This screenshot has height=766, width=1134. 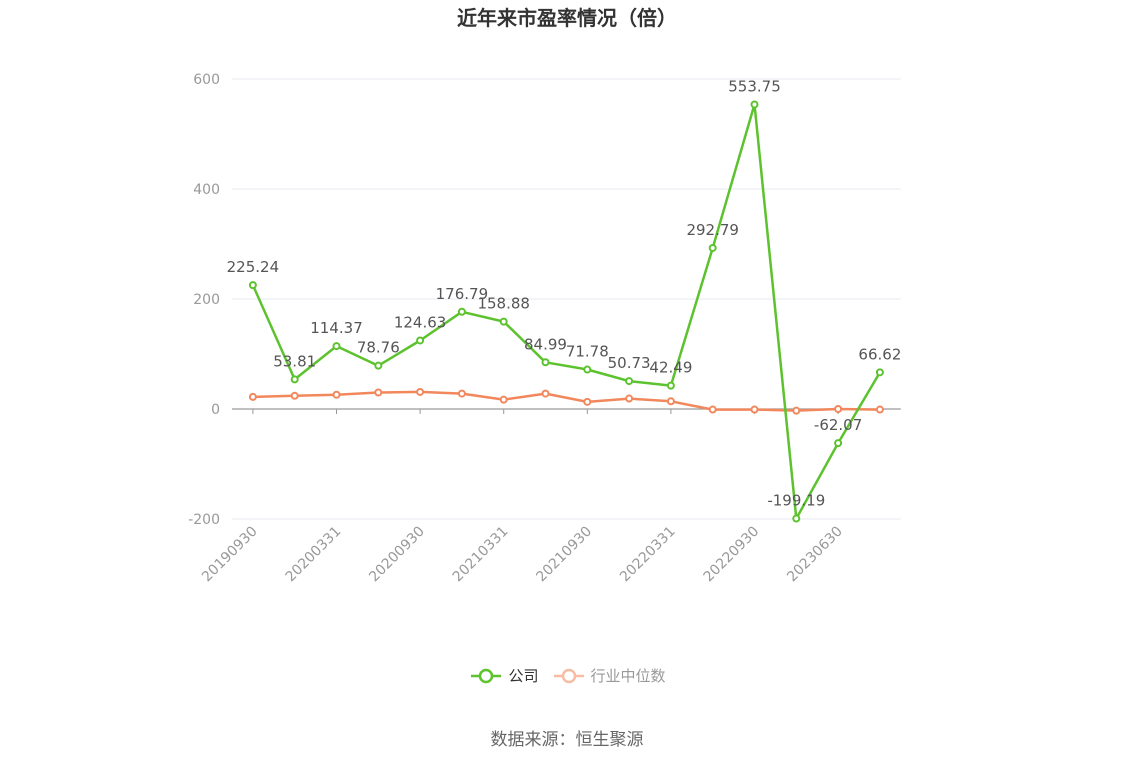 I want to click on series-line-industry, so click(x=566, y=401).